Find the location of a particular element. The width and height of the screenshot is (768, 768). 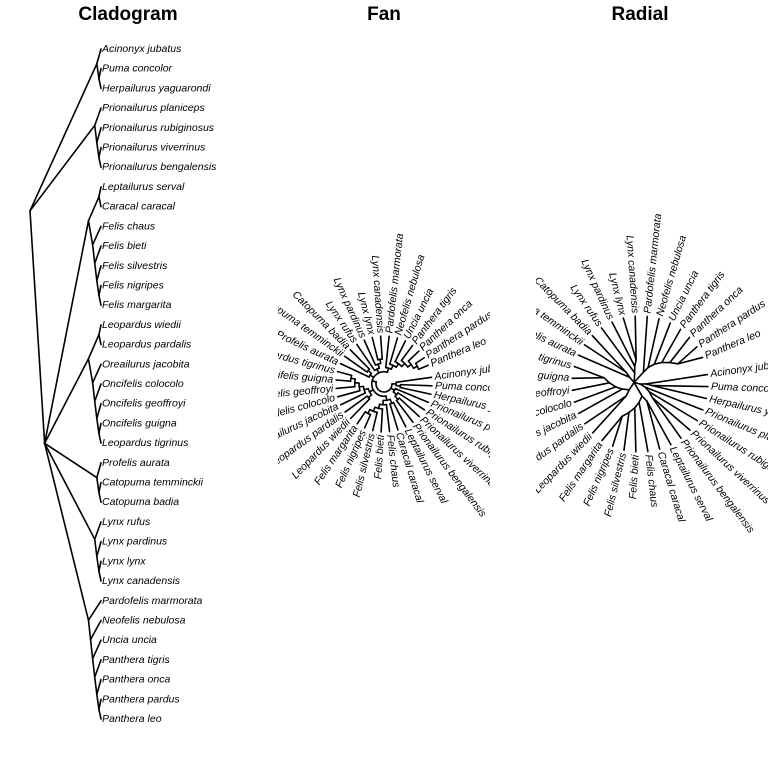

tip-label: Oreailurus jacobita is located at coordinates (146, 364).